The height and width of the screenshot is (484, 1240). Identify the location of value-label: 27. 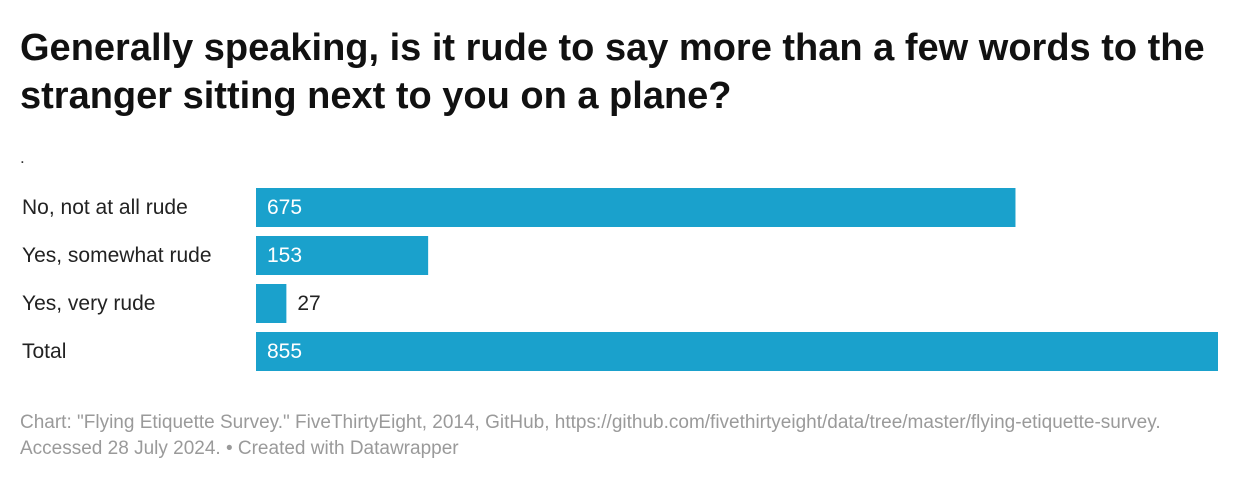
(308, 303).